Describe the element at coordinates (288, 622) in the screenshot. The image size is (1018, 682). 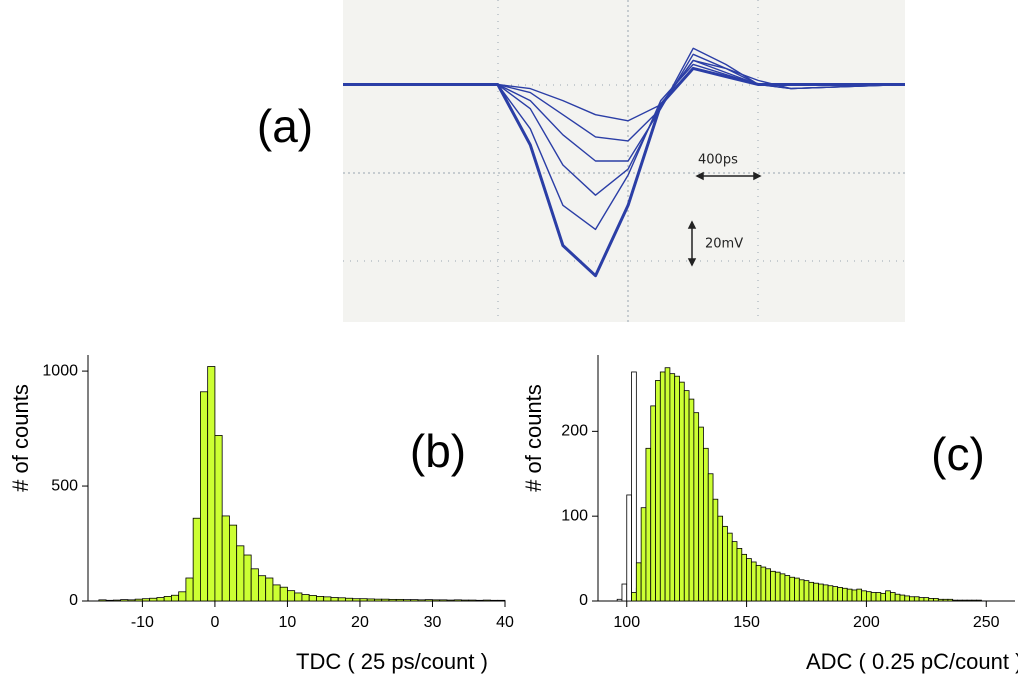
I see `x-tick-label: 10` at that location.